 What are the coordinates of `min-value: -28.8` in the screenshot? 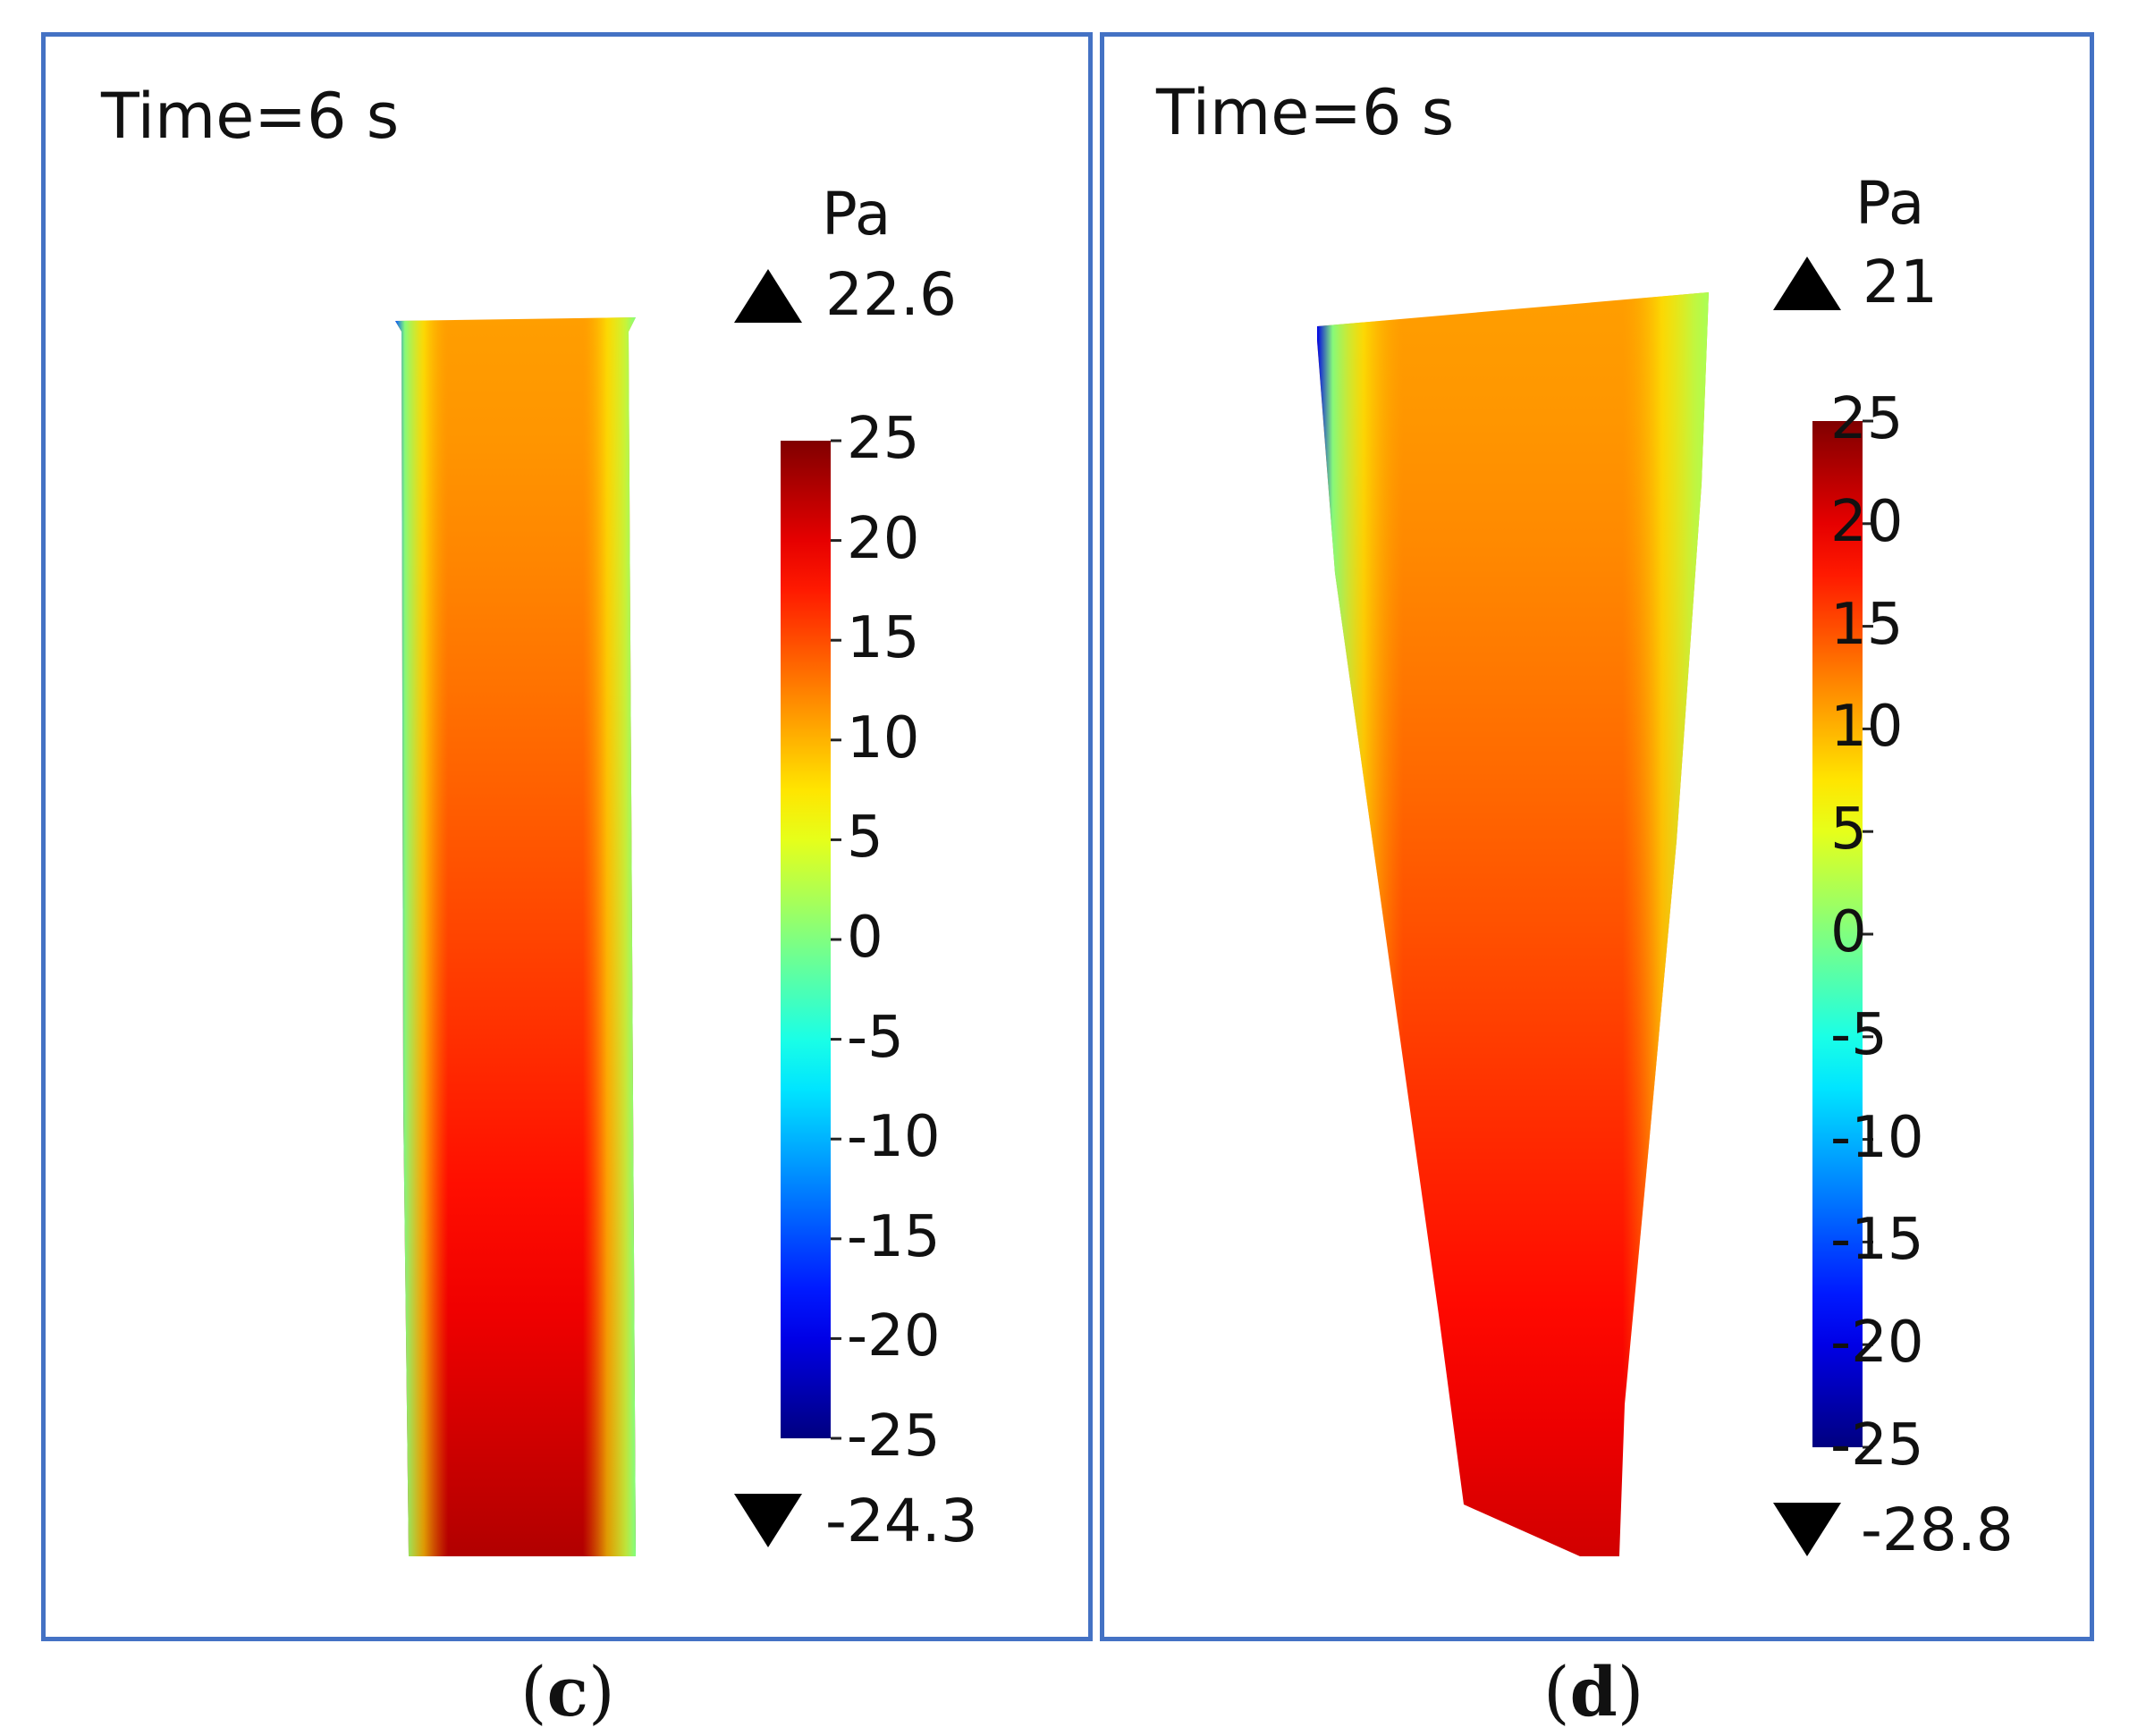 It's located at (1938, 1530).